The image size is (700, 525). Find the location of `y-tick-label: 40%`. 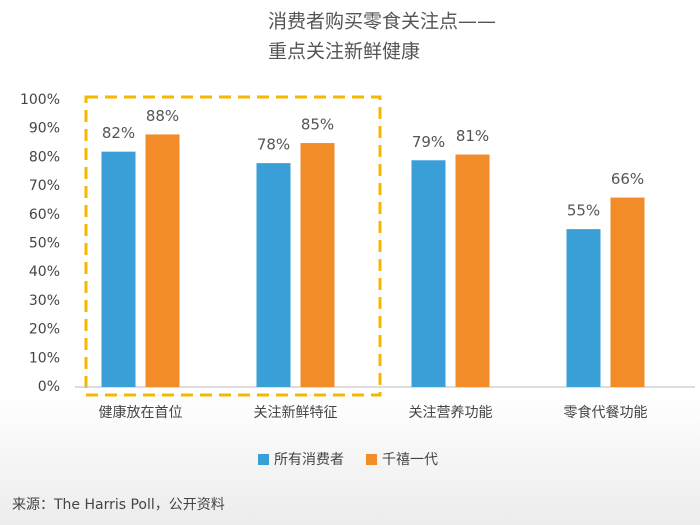

y-tick-label: 40% is located at coordinates (44, 272).